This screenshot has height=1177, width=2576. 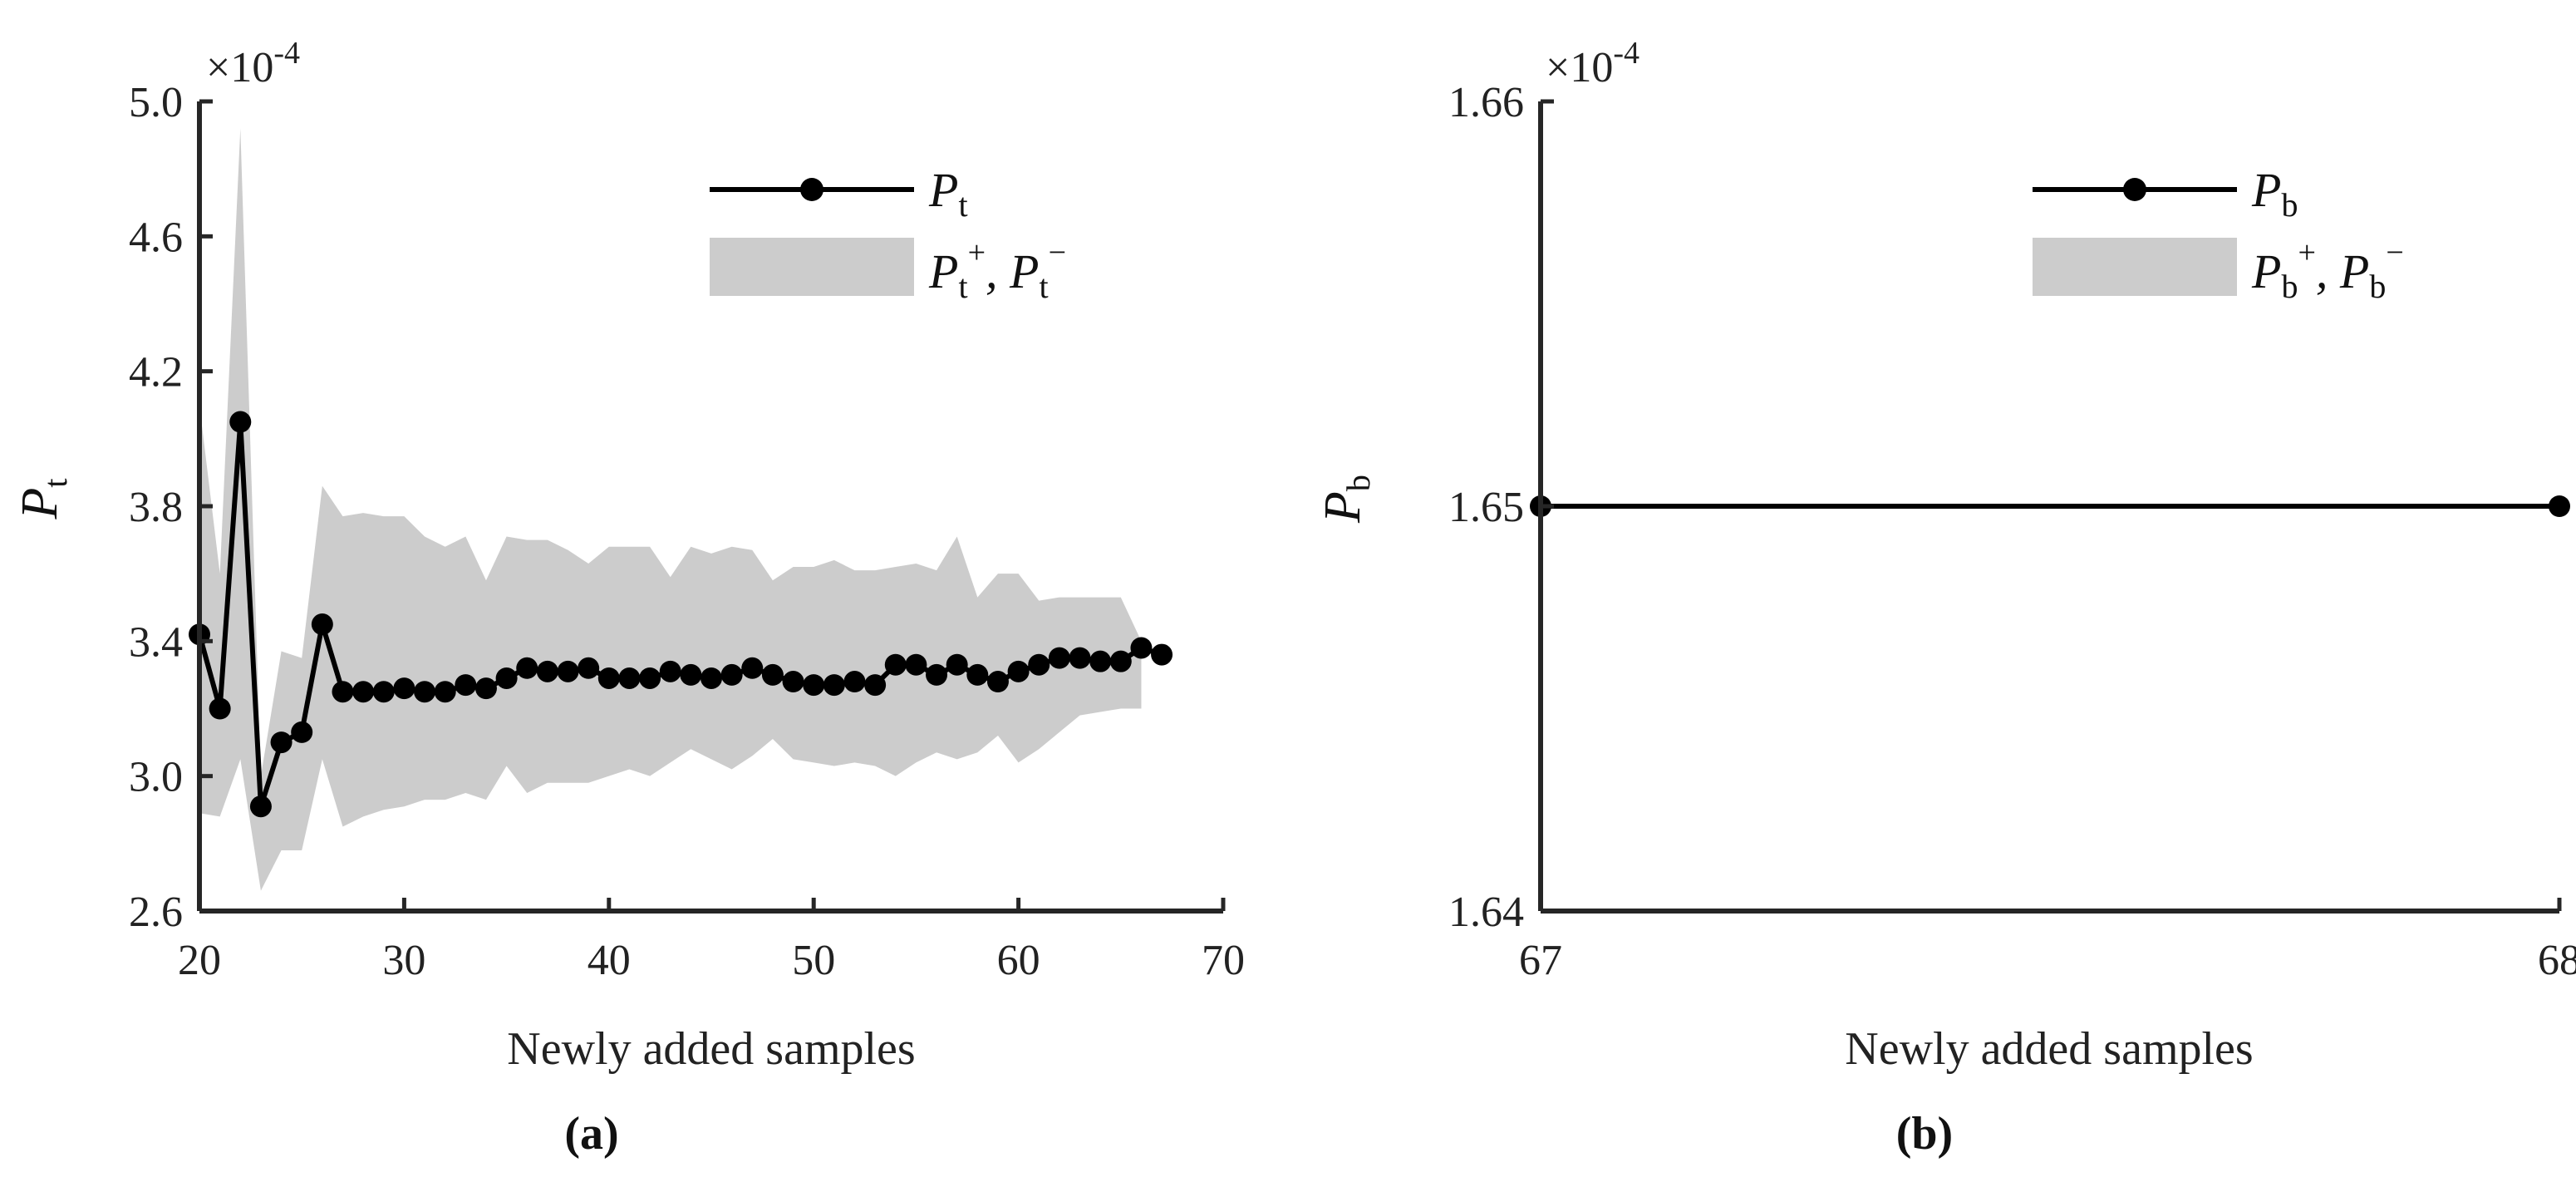 What do you see at coordinates (1223, 960) in the screenshot?
I see `x-tick-label-a-5: 70` at bounding box center [1223, 960].